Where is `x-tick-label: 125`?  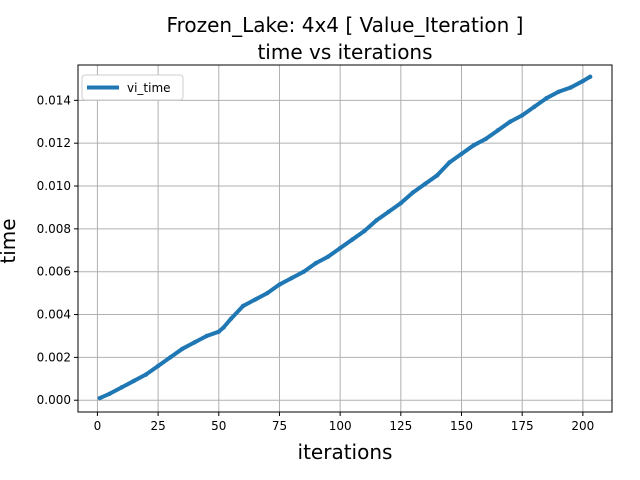 x-tick-label: 125 is located at coordinates (400, 426).